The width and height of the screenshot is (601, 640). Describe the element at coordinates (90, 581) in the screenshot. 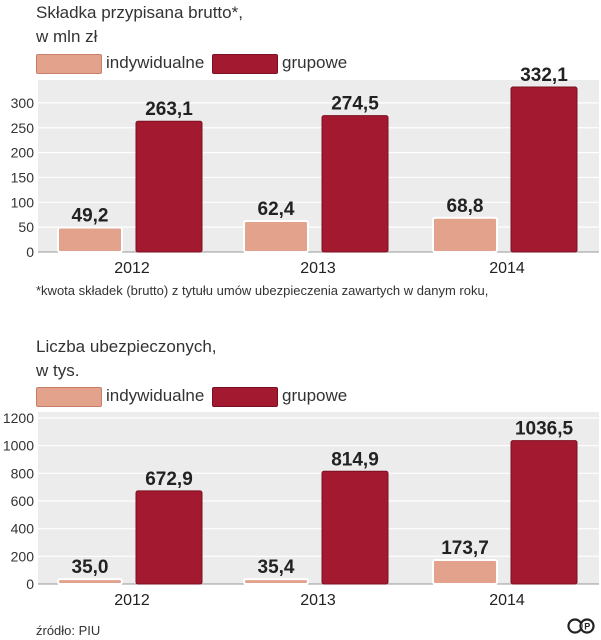

I see `chart2-bar-individual-2012` at that location.